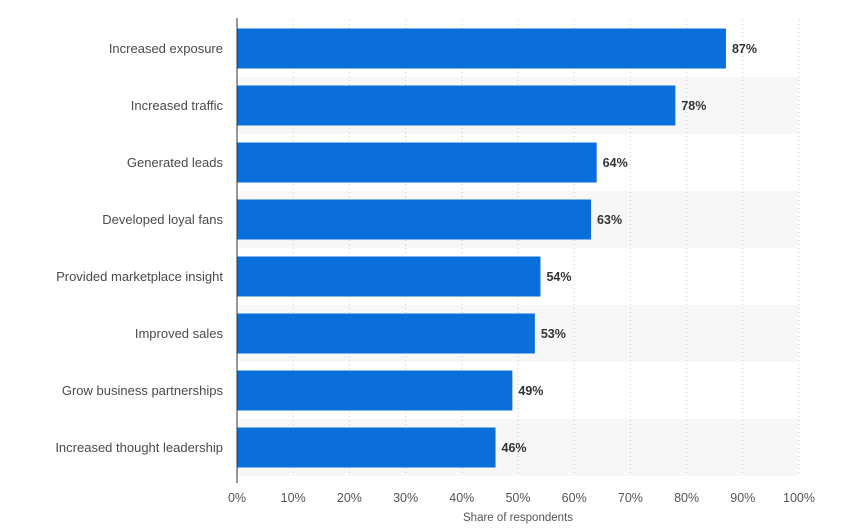 This screenshot has width=850, height=531. What do you see at coordinates (461, 498) in the screenshot?
I see `x-tick-label: 40%` at bounding box center [461, 498].